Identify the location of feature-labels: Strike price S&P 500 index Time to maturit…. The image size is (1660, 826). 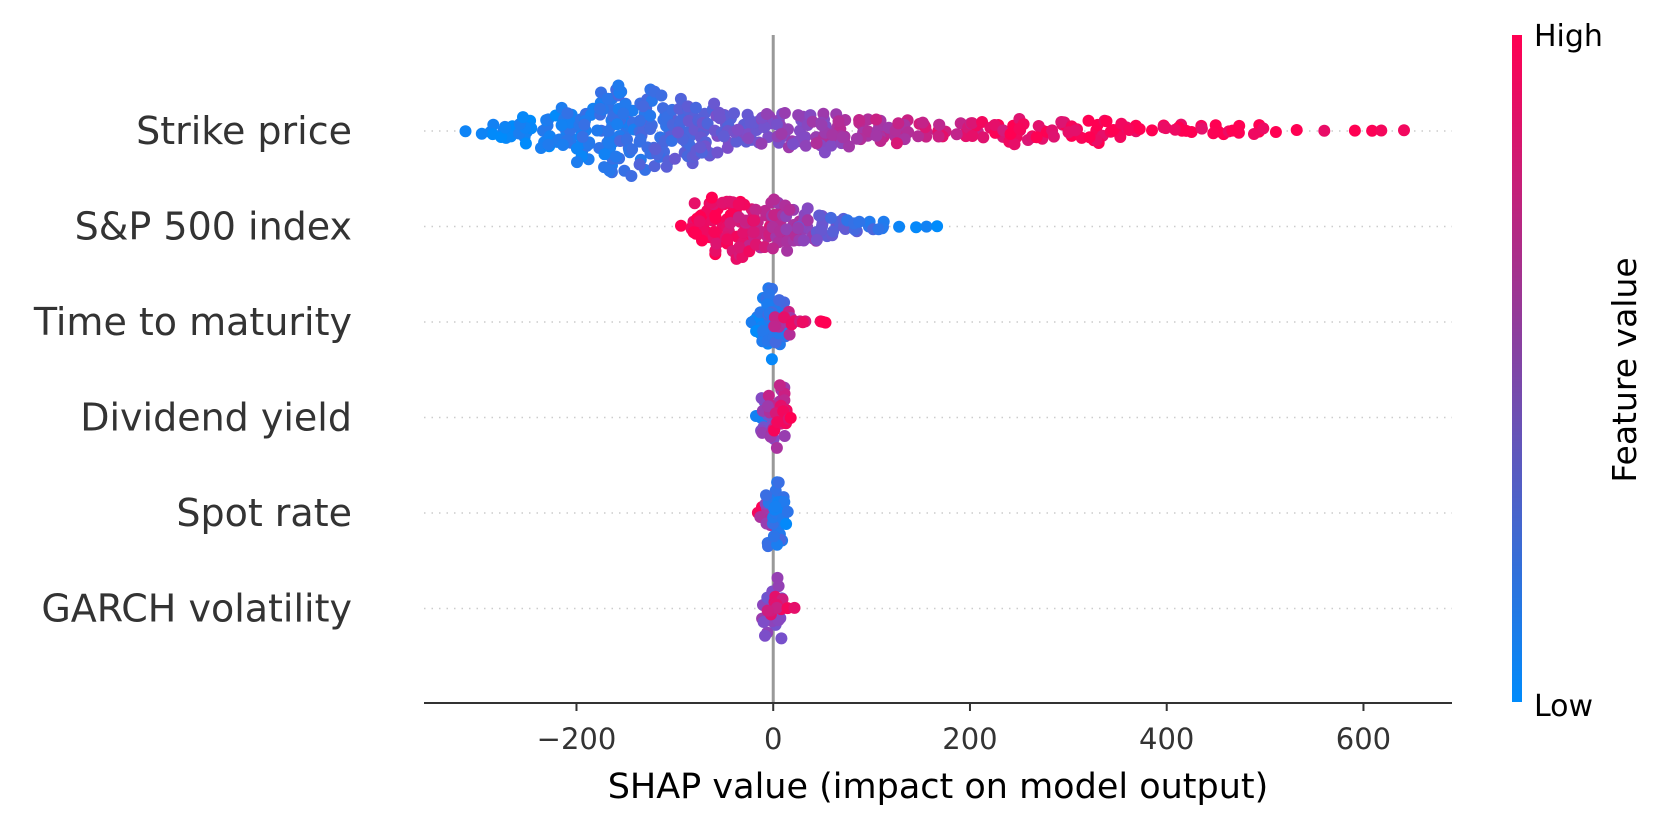
(192, 370).